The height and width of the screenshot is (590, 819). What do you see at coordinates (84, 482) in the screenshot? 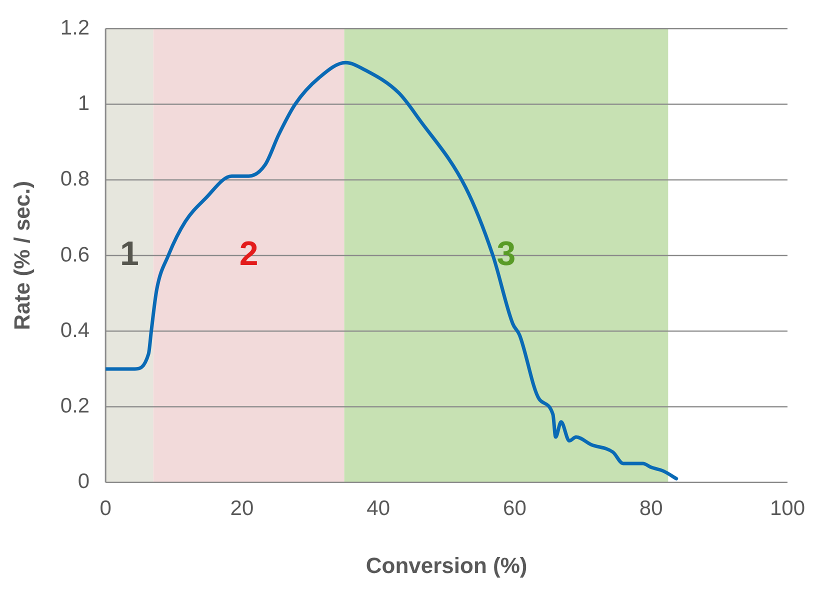
I see `y-tick-label: 0` at bounding box center [84, 482].